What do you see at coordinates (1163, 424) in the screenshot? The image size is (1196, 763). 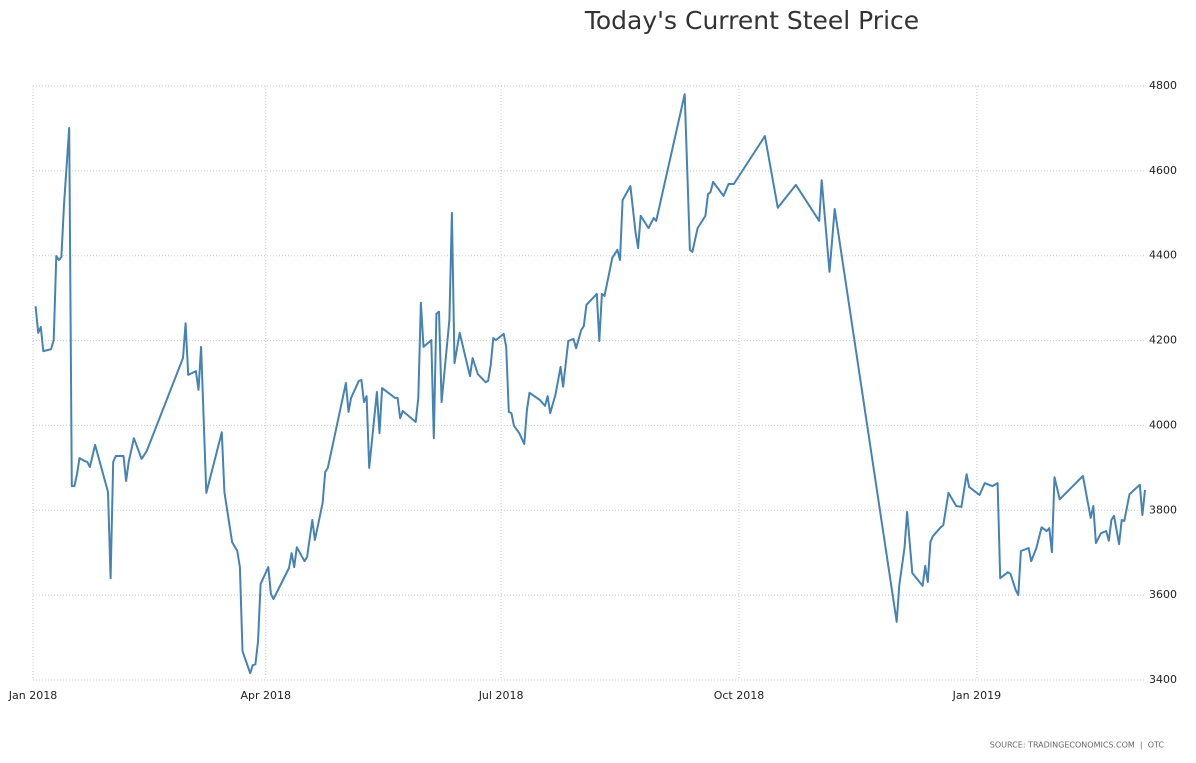 I see `y-tick-label: 4000` at bounding box center [1163, 424].